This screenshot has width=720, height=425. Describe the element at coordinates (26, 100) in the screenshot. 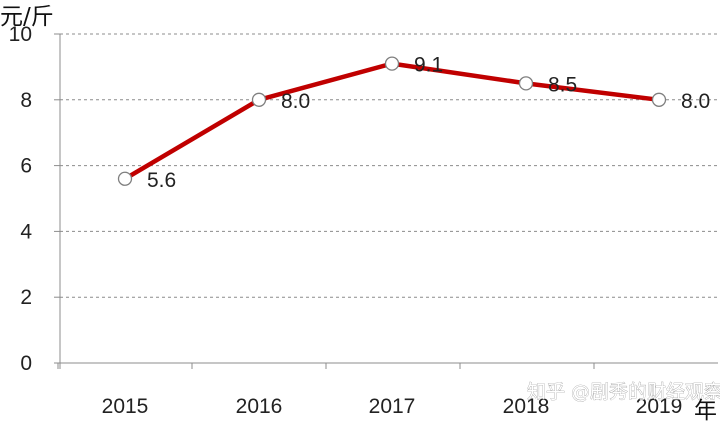

I see `y-tick-label: 8` at that location.